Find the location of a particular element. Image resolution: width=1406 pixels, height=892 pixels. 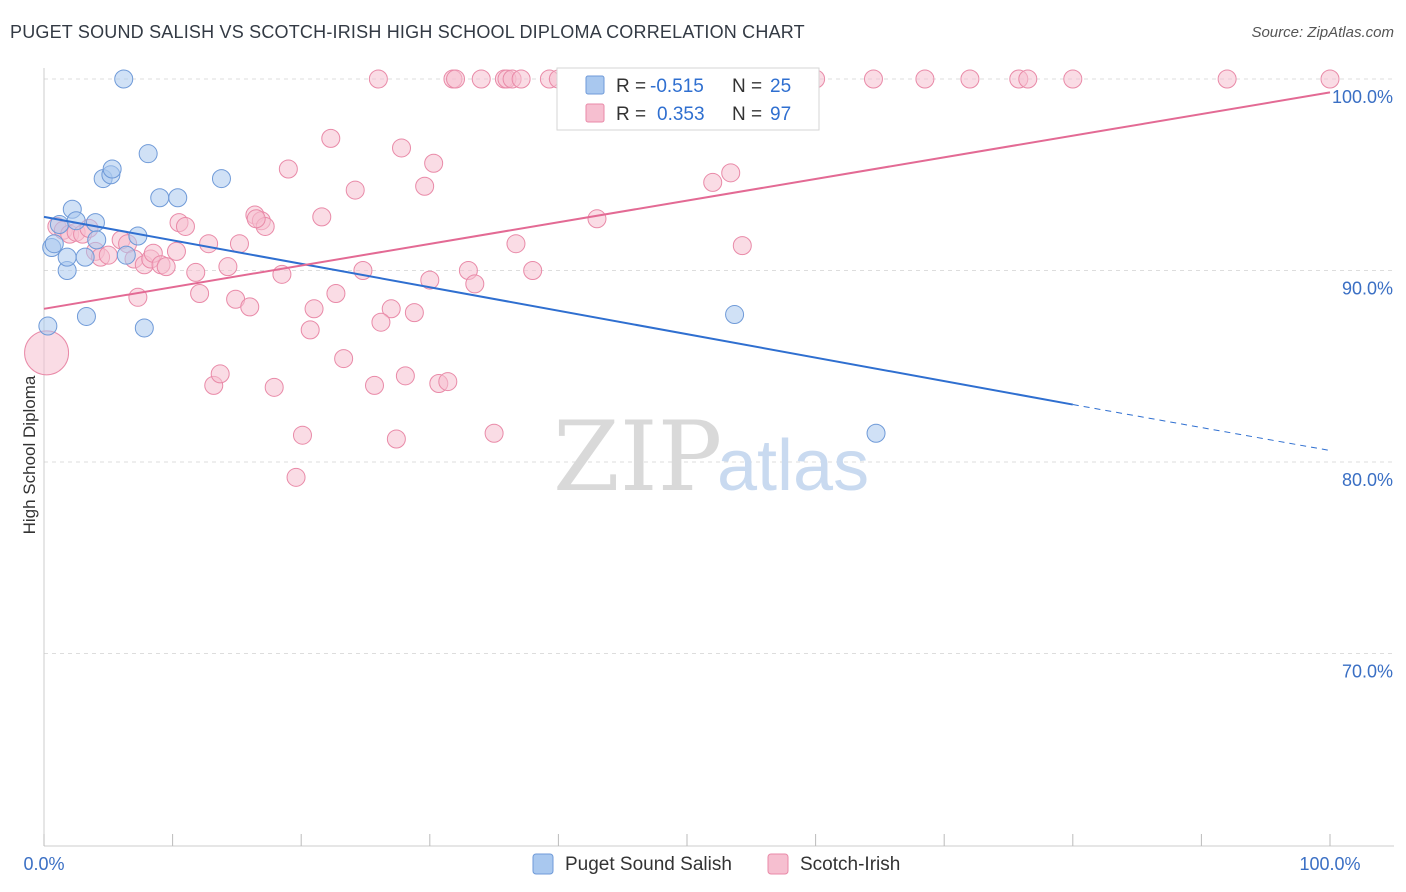

bottom-legend-swatch-pink is located at coordinates (778, 864).